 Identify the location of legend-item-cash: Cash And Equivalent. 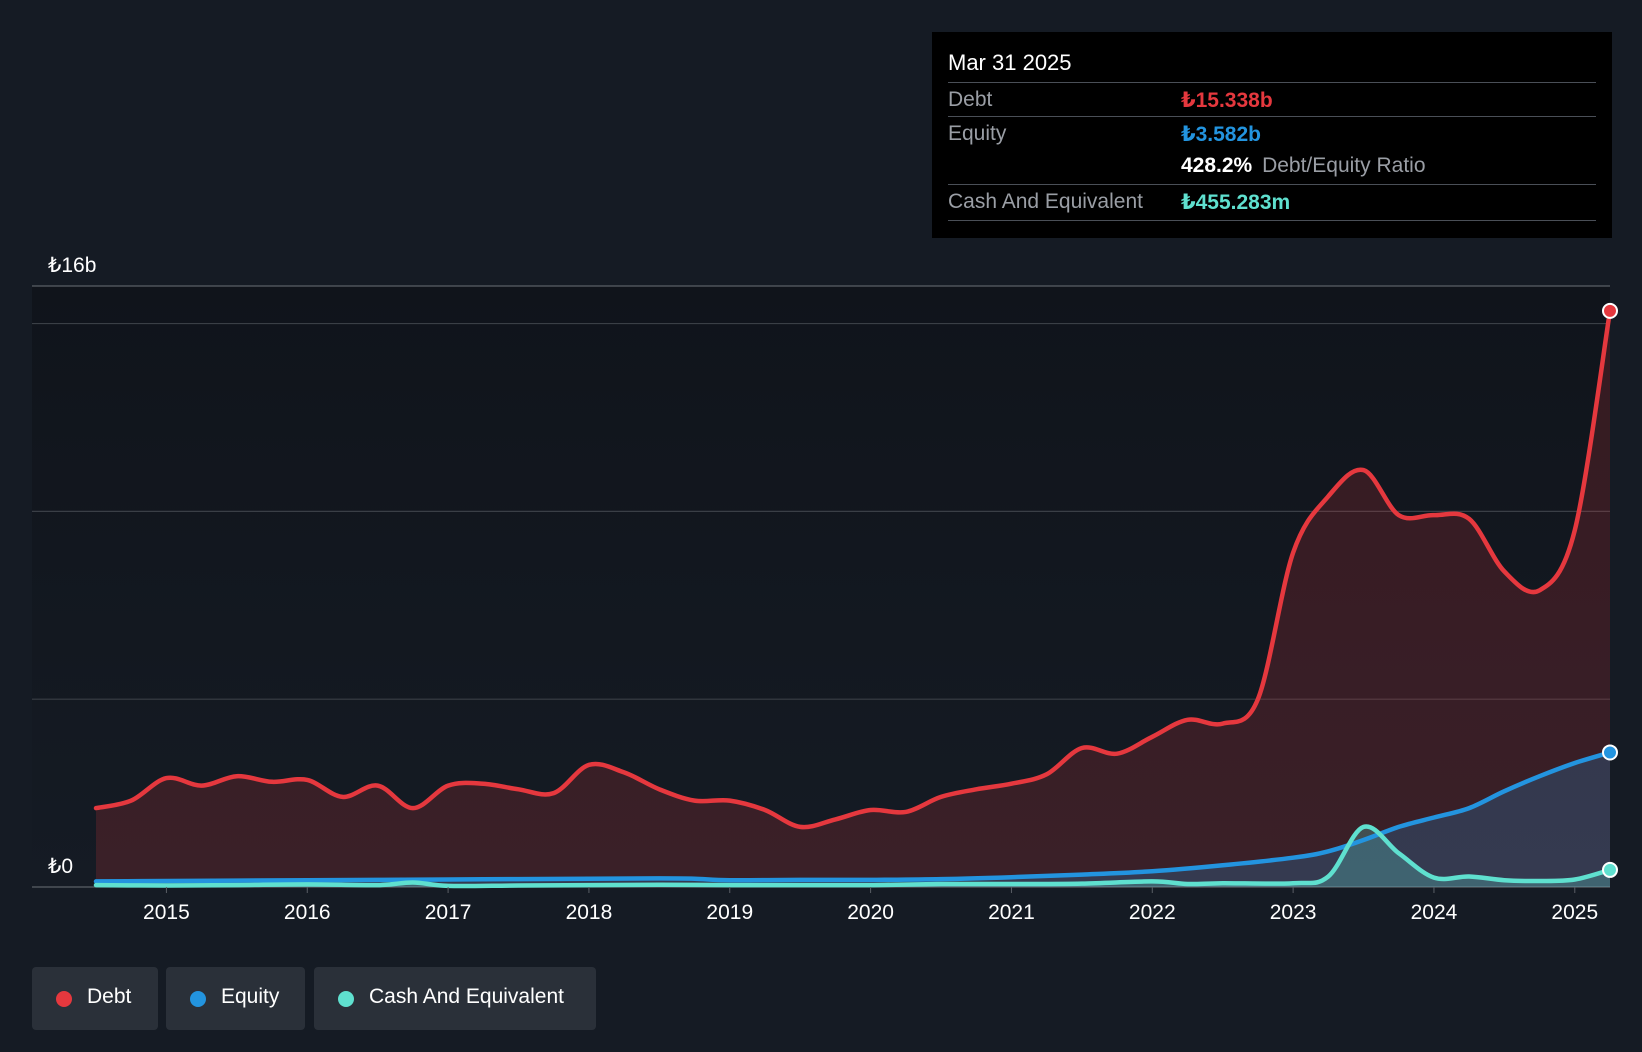
(455, 998).